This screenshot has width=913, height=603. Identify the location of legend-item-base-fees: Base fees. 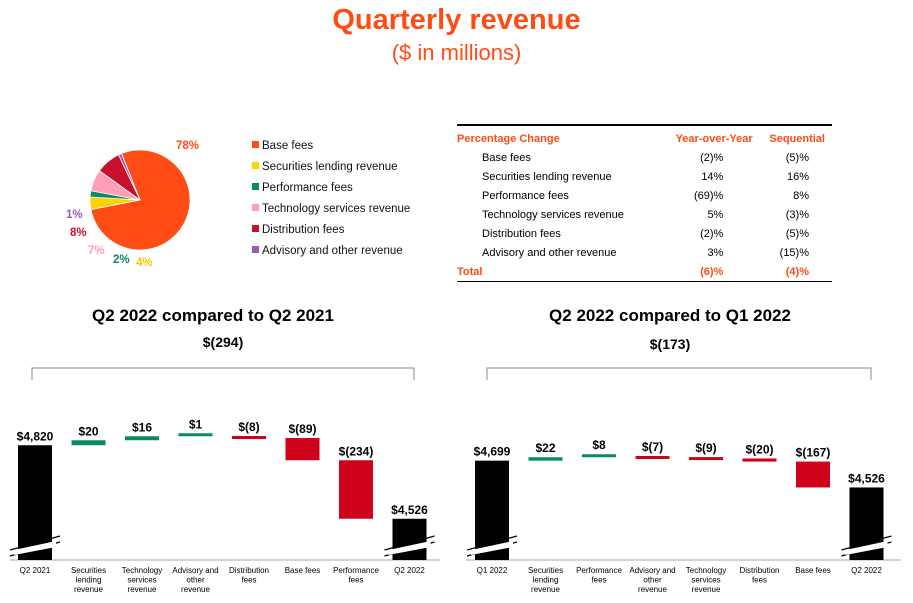
(282, 146).